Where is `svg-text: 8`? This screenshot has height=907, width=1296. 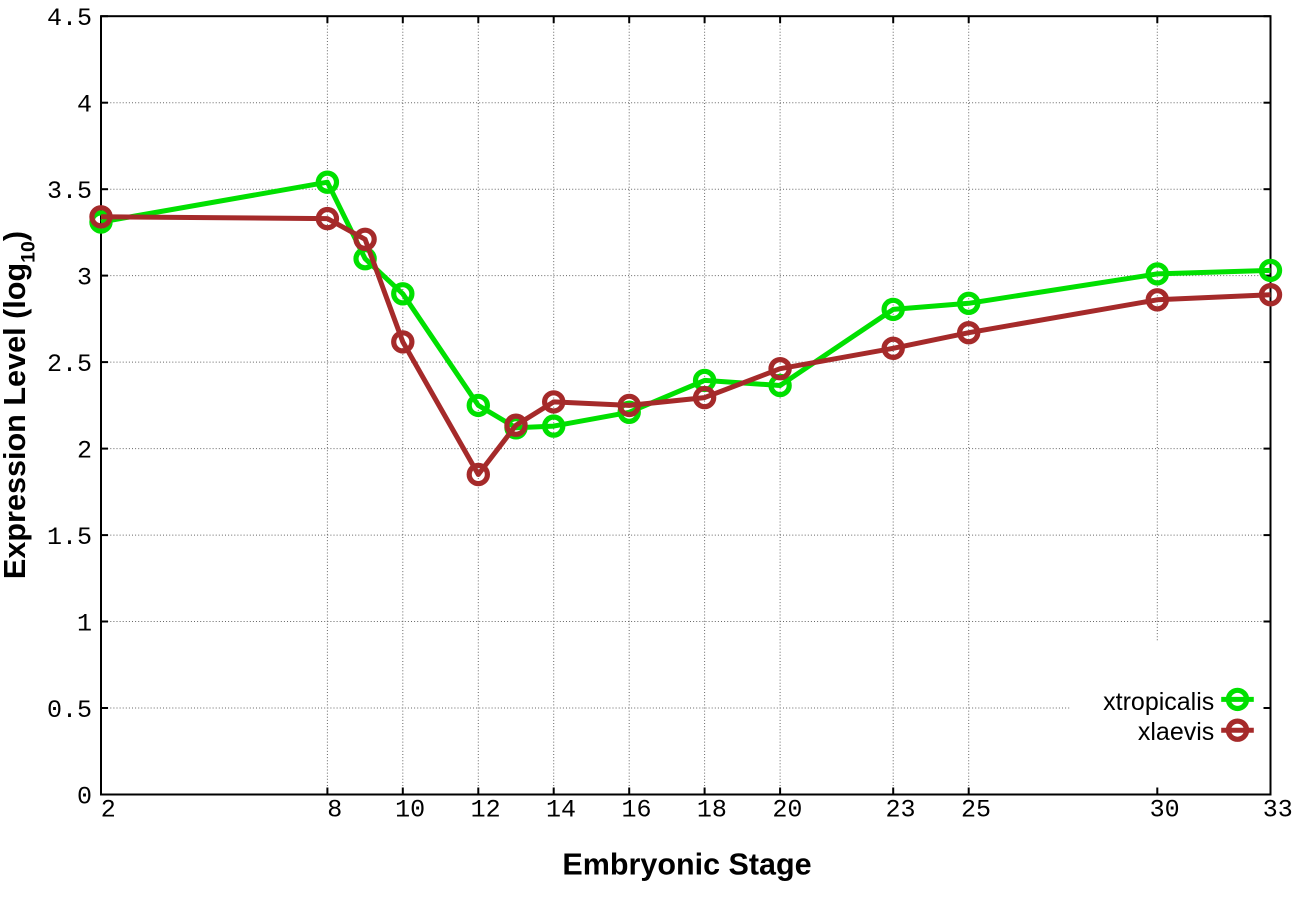 svg-text: 8 is located at coordinates (334, 810).